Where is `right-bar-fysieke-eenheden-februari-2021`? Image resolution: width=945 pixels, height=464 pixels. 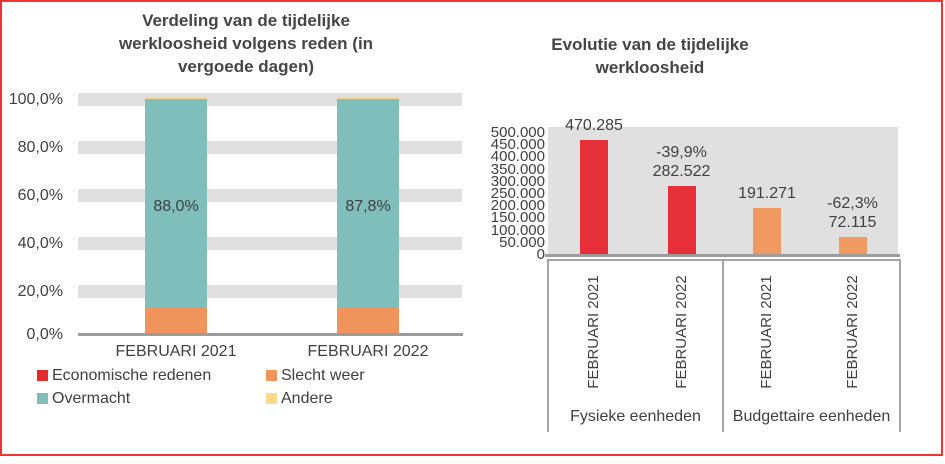
right-bar-fysieke-eenheden-februari-2021 is located at coordinates (594, 197).